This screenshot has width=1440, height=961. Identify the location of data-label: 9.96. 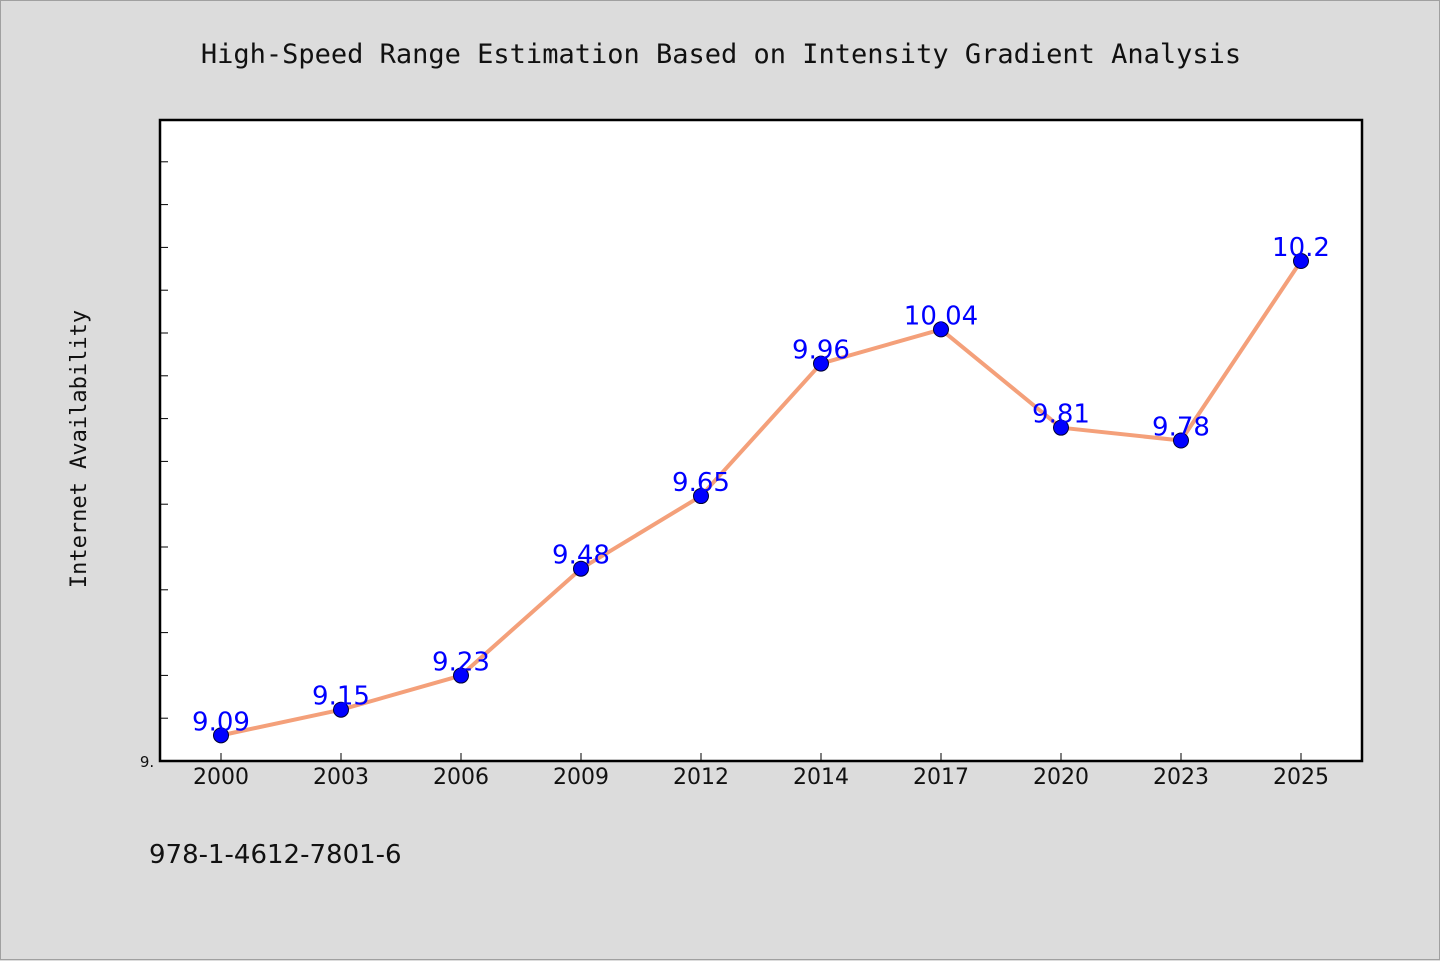
(821, 351).